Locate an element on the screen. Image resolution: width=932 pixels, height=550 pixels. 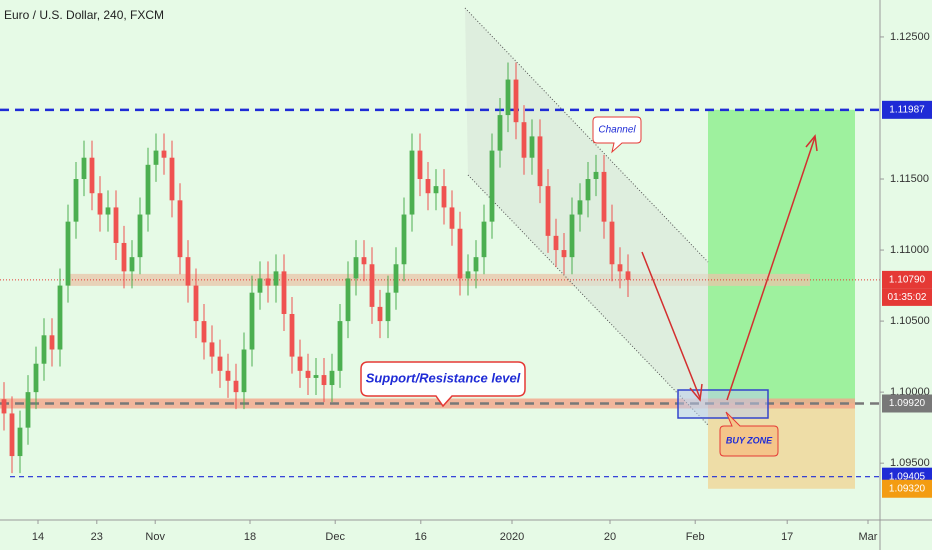
callout-box is located at coordinates (443, 384).